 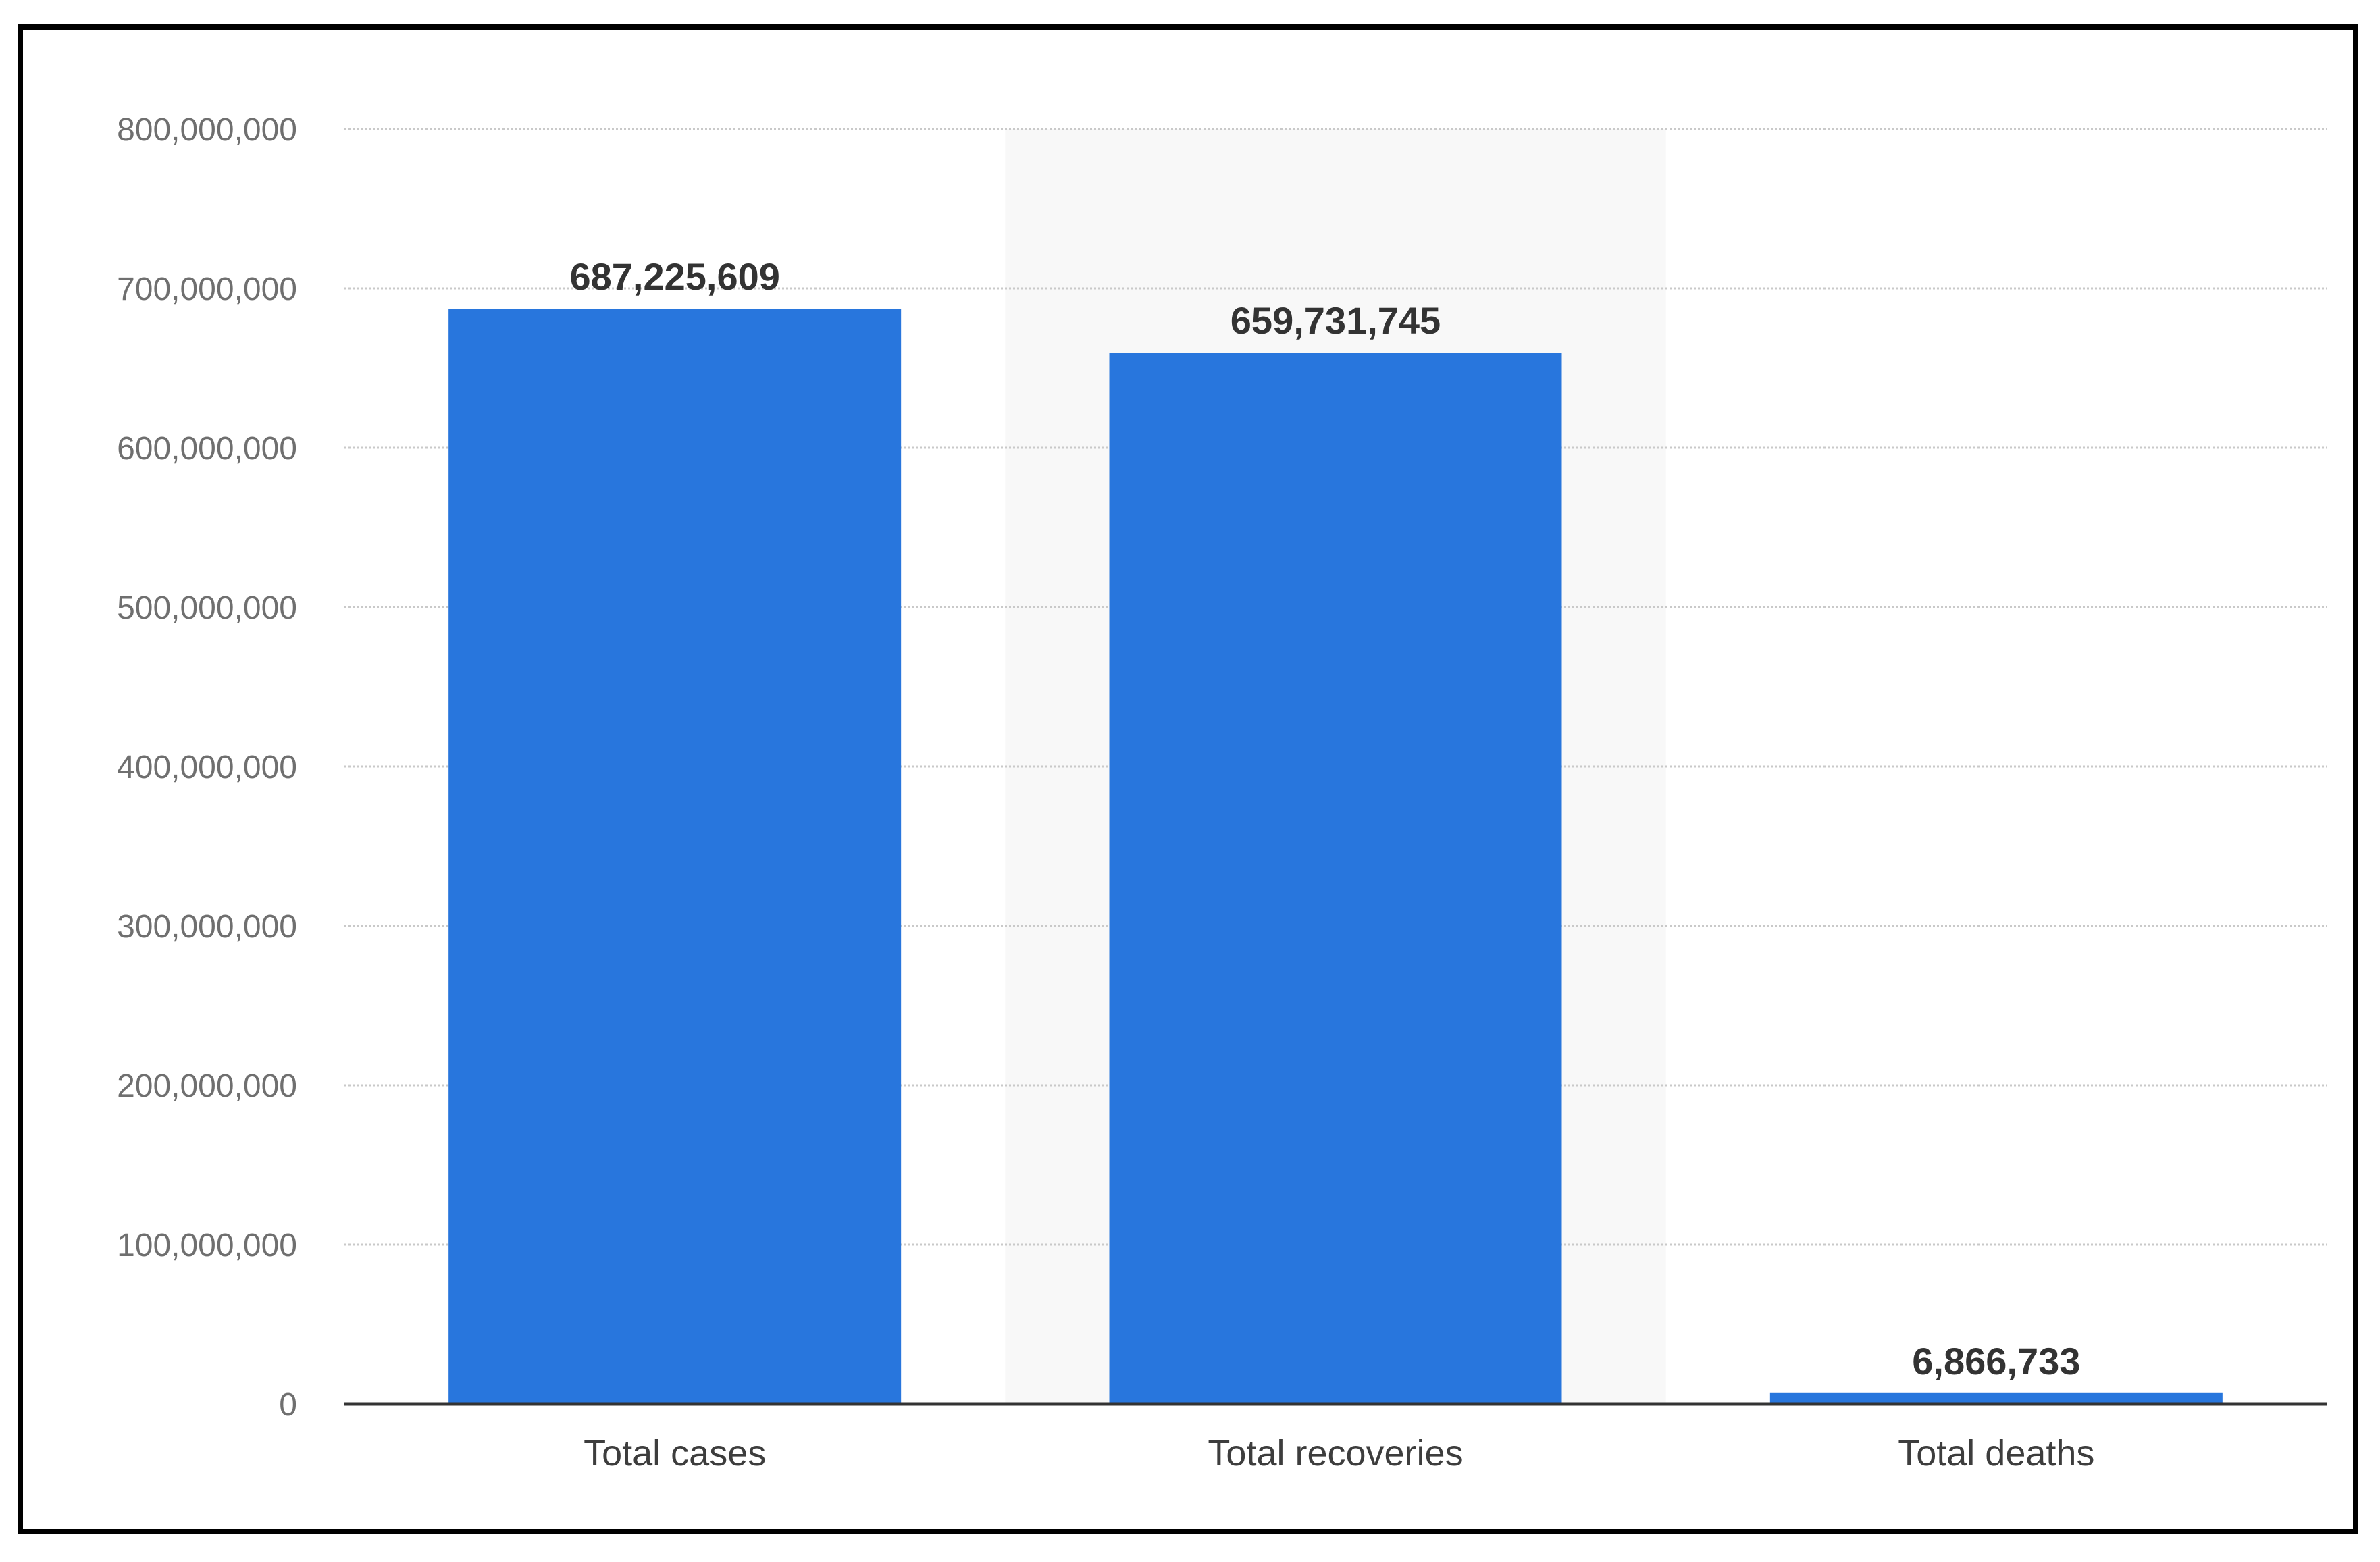 What do you see at coordinates (1335, 1453) in the screenshot?
I see `x-tick-label: Total recoveries` at bounding box center [1335, 1453].